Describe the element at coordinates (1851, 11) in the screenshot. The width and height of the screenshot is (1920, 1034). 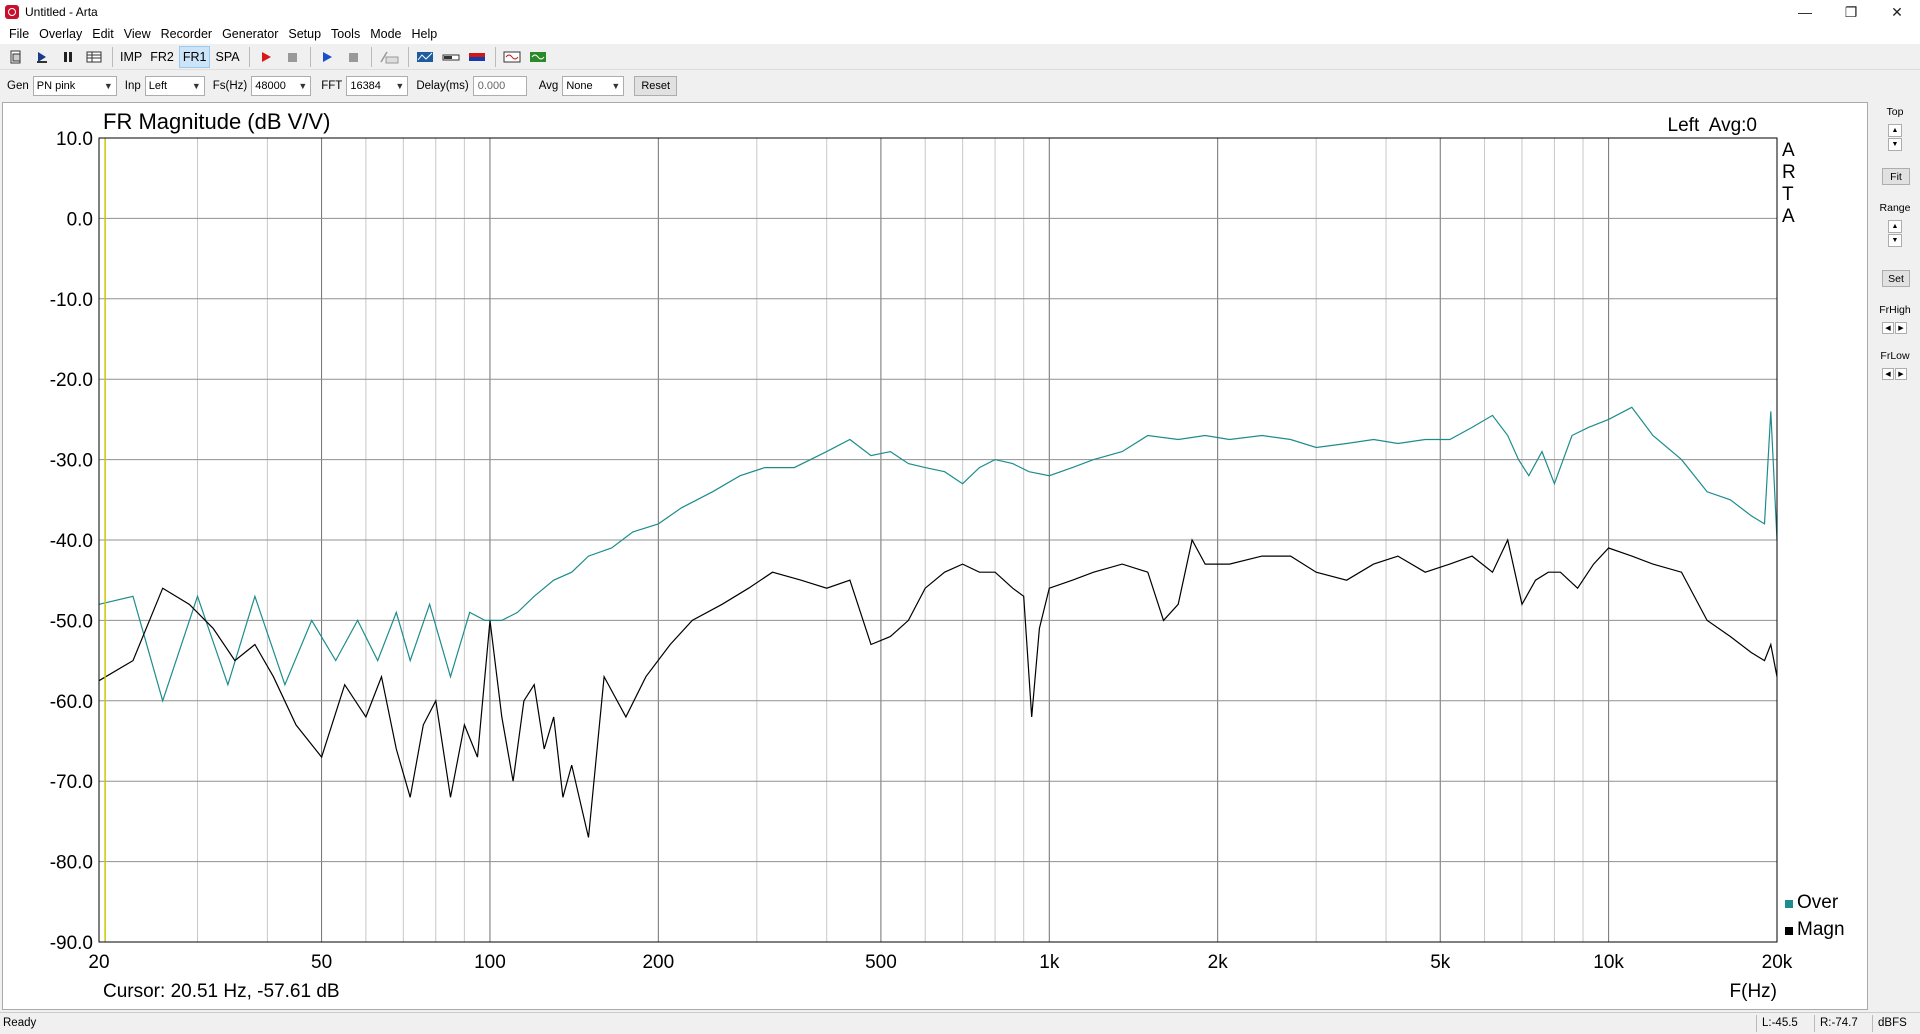
I see `restore-button: ❐` at that location.